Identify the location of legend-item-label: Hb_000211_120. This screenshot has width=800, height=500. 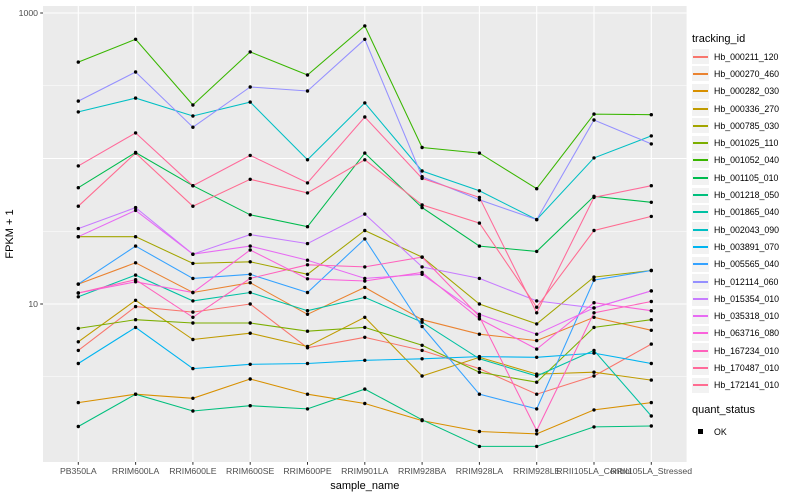
(746, 56).